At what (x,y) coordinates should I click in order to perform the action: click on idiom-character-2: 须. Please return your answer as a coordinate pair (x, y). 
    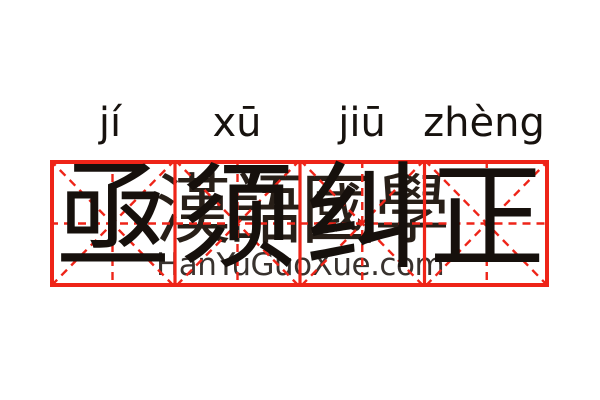
    Looking at the image, I should click on (238, 218).